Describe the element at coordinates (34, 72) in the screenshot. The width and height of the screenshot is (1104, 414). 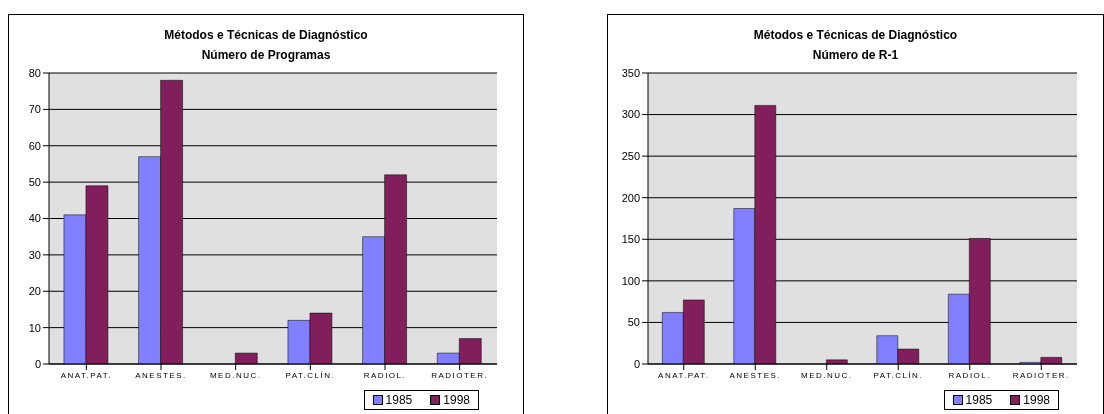
I see `y-tick-label: 80` at that location.